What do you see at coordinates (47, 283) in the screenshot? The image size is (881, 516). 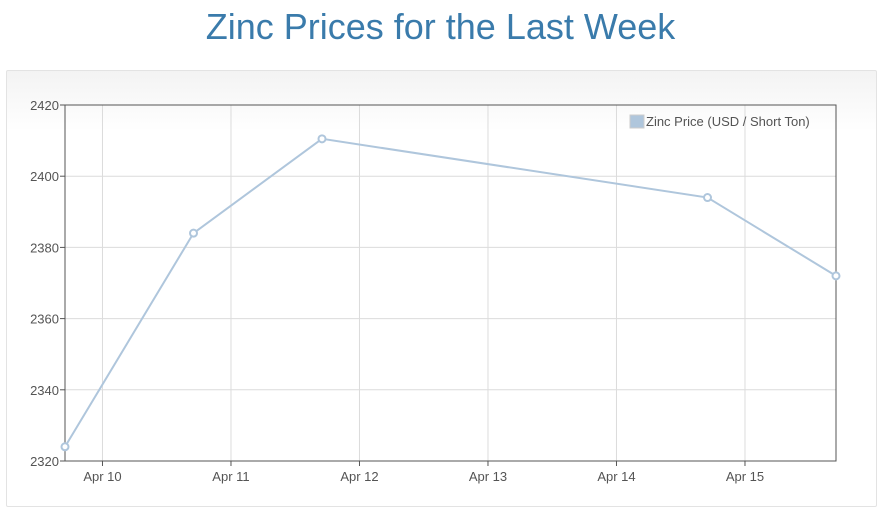 I see `y-axis-ticks: 2320 2340 2360 2380 2400 2420` at bounding box center [47, 283].